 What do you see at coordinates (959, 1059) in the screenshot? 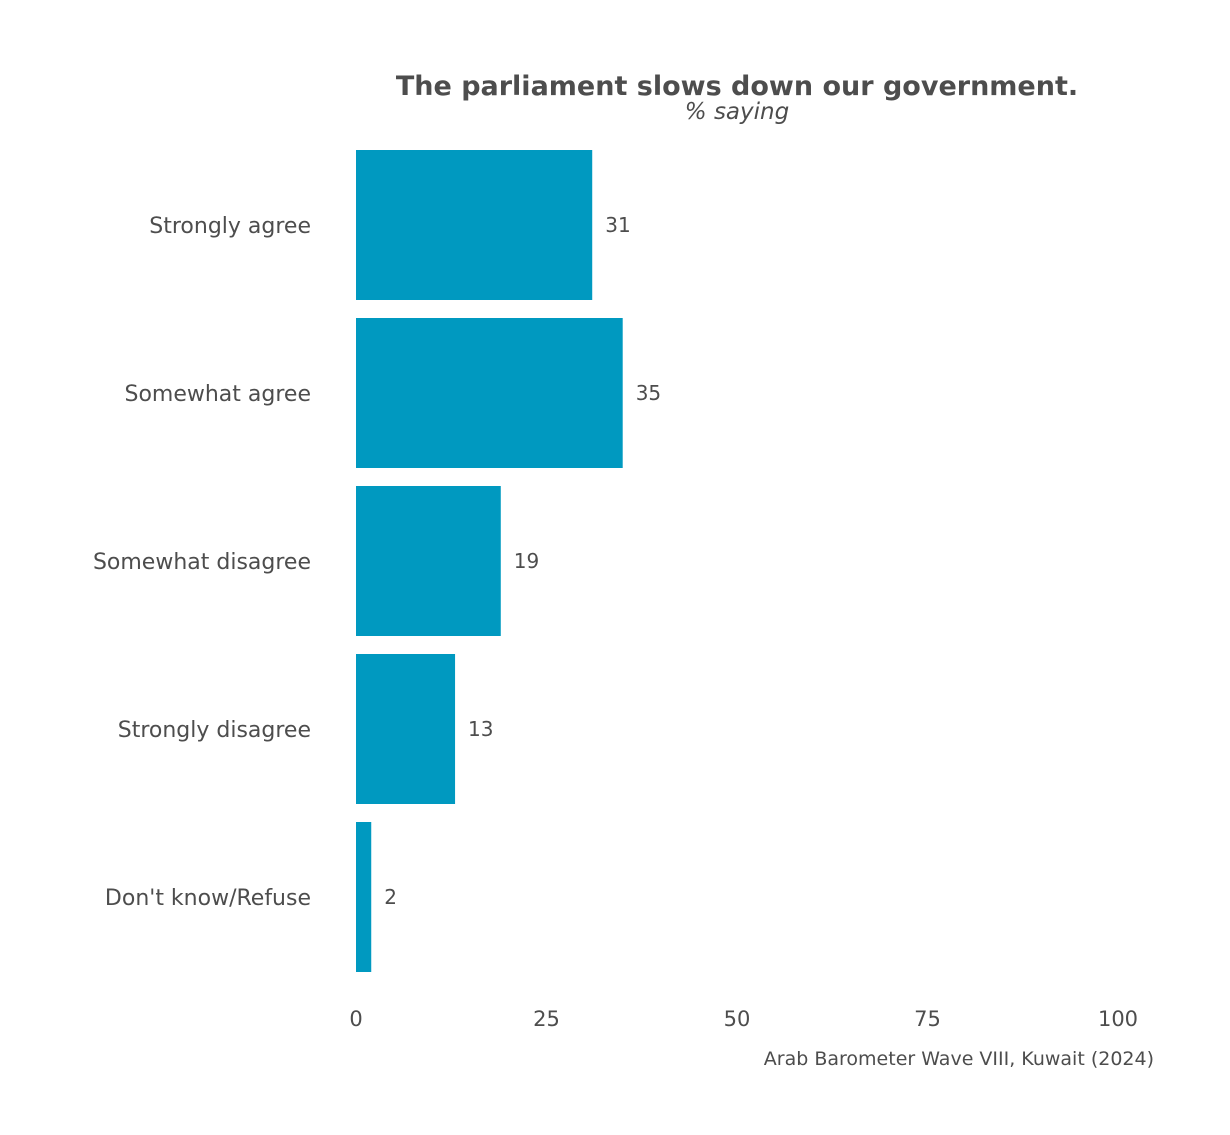
I see `chart-caption: Arab Barometer Wave VIII, Kuwait (2024)` at bounding box center [959, 1059].